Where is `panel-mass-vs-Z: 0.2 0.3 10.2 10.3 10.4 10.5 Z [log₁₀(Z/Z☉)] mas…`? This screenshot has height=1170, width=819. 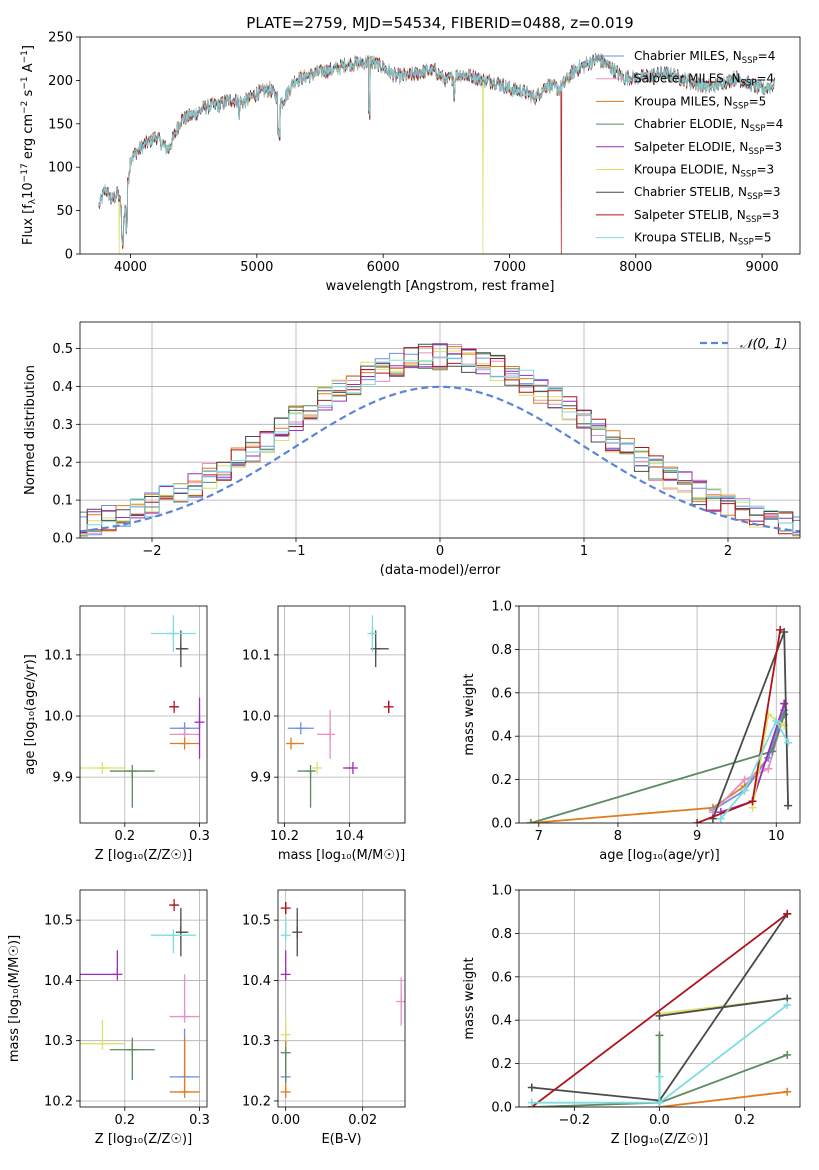
panel-mass-vs-Z: 0.2 0.3 10.2 10.3 10.4 10.5 Z [log₁₀(Z/Z☉)] mas… is located at coordinates (108, 1018).